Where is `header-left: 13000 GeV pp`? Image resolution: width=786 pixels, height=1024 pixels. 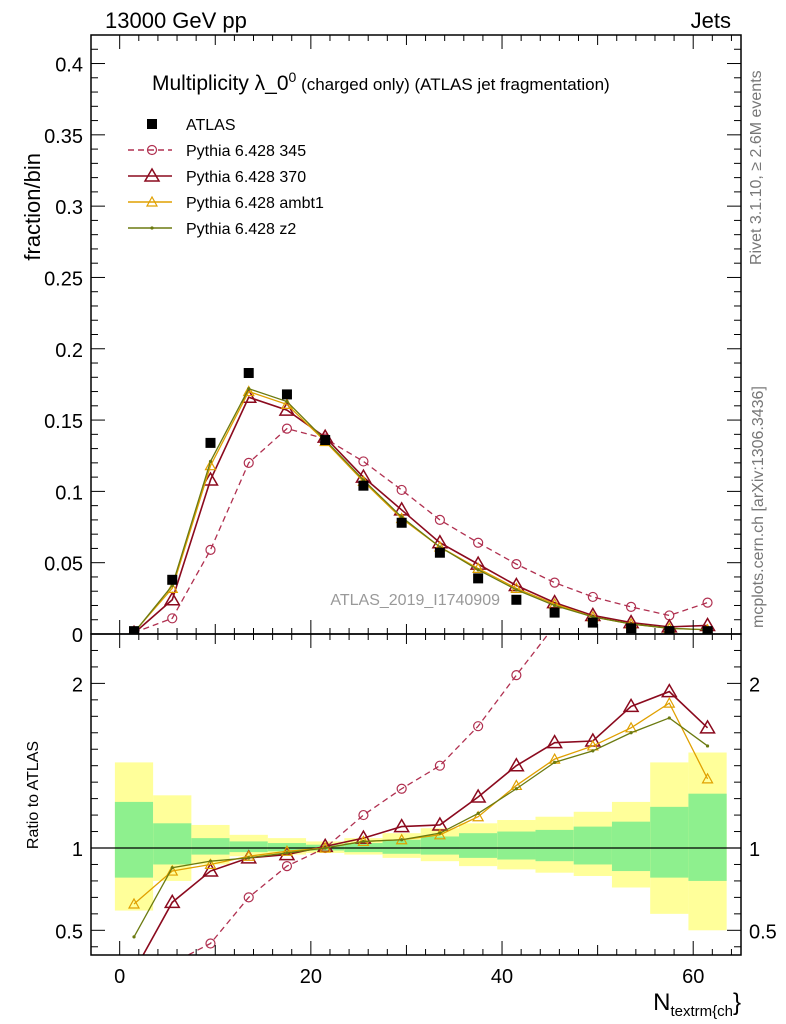
header-left: 13000 GeV pp is located at coordinates (176, 20).